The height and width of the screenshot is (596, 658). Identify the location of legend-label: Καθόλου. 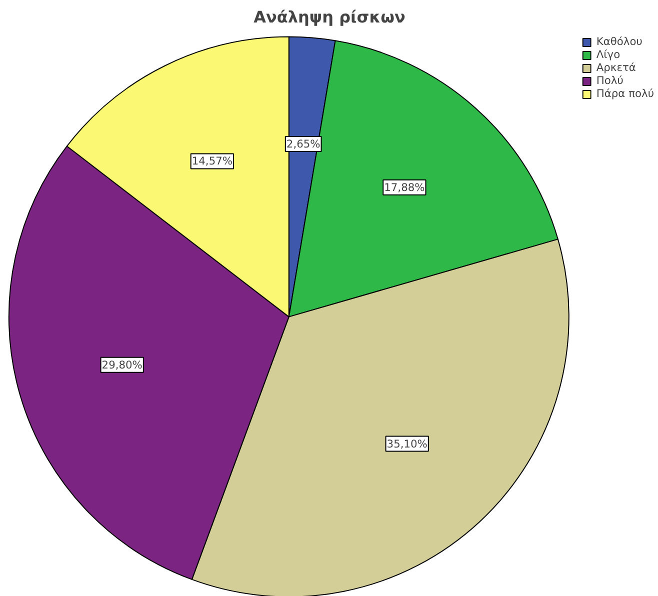
(619, 41).